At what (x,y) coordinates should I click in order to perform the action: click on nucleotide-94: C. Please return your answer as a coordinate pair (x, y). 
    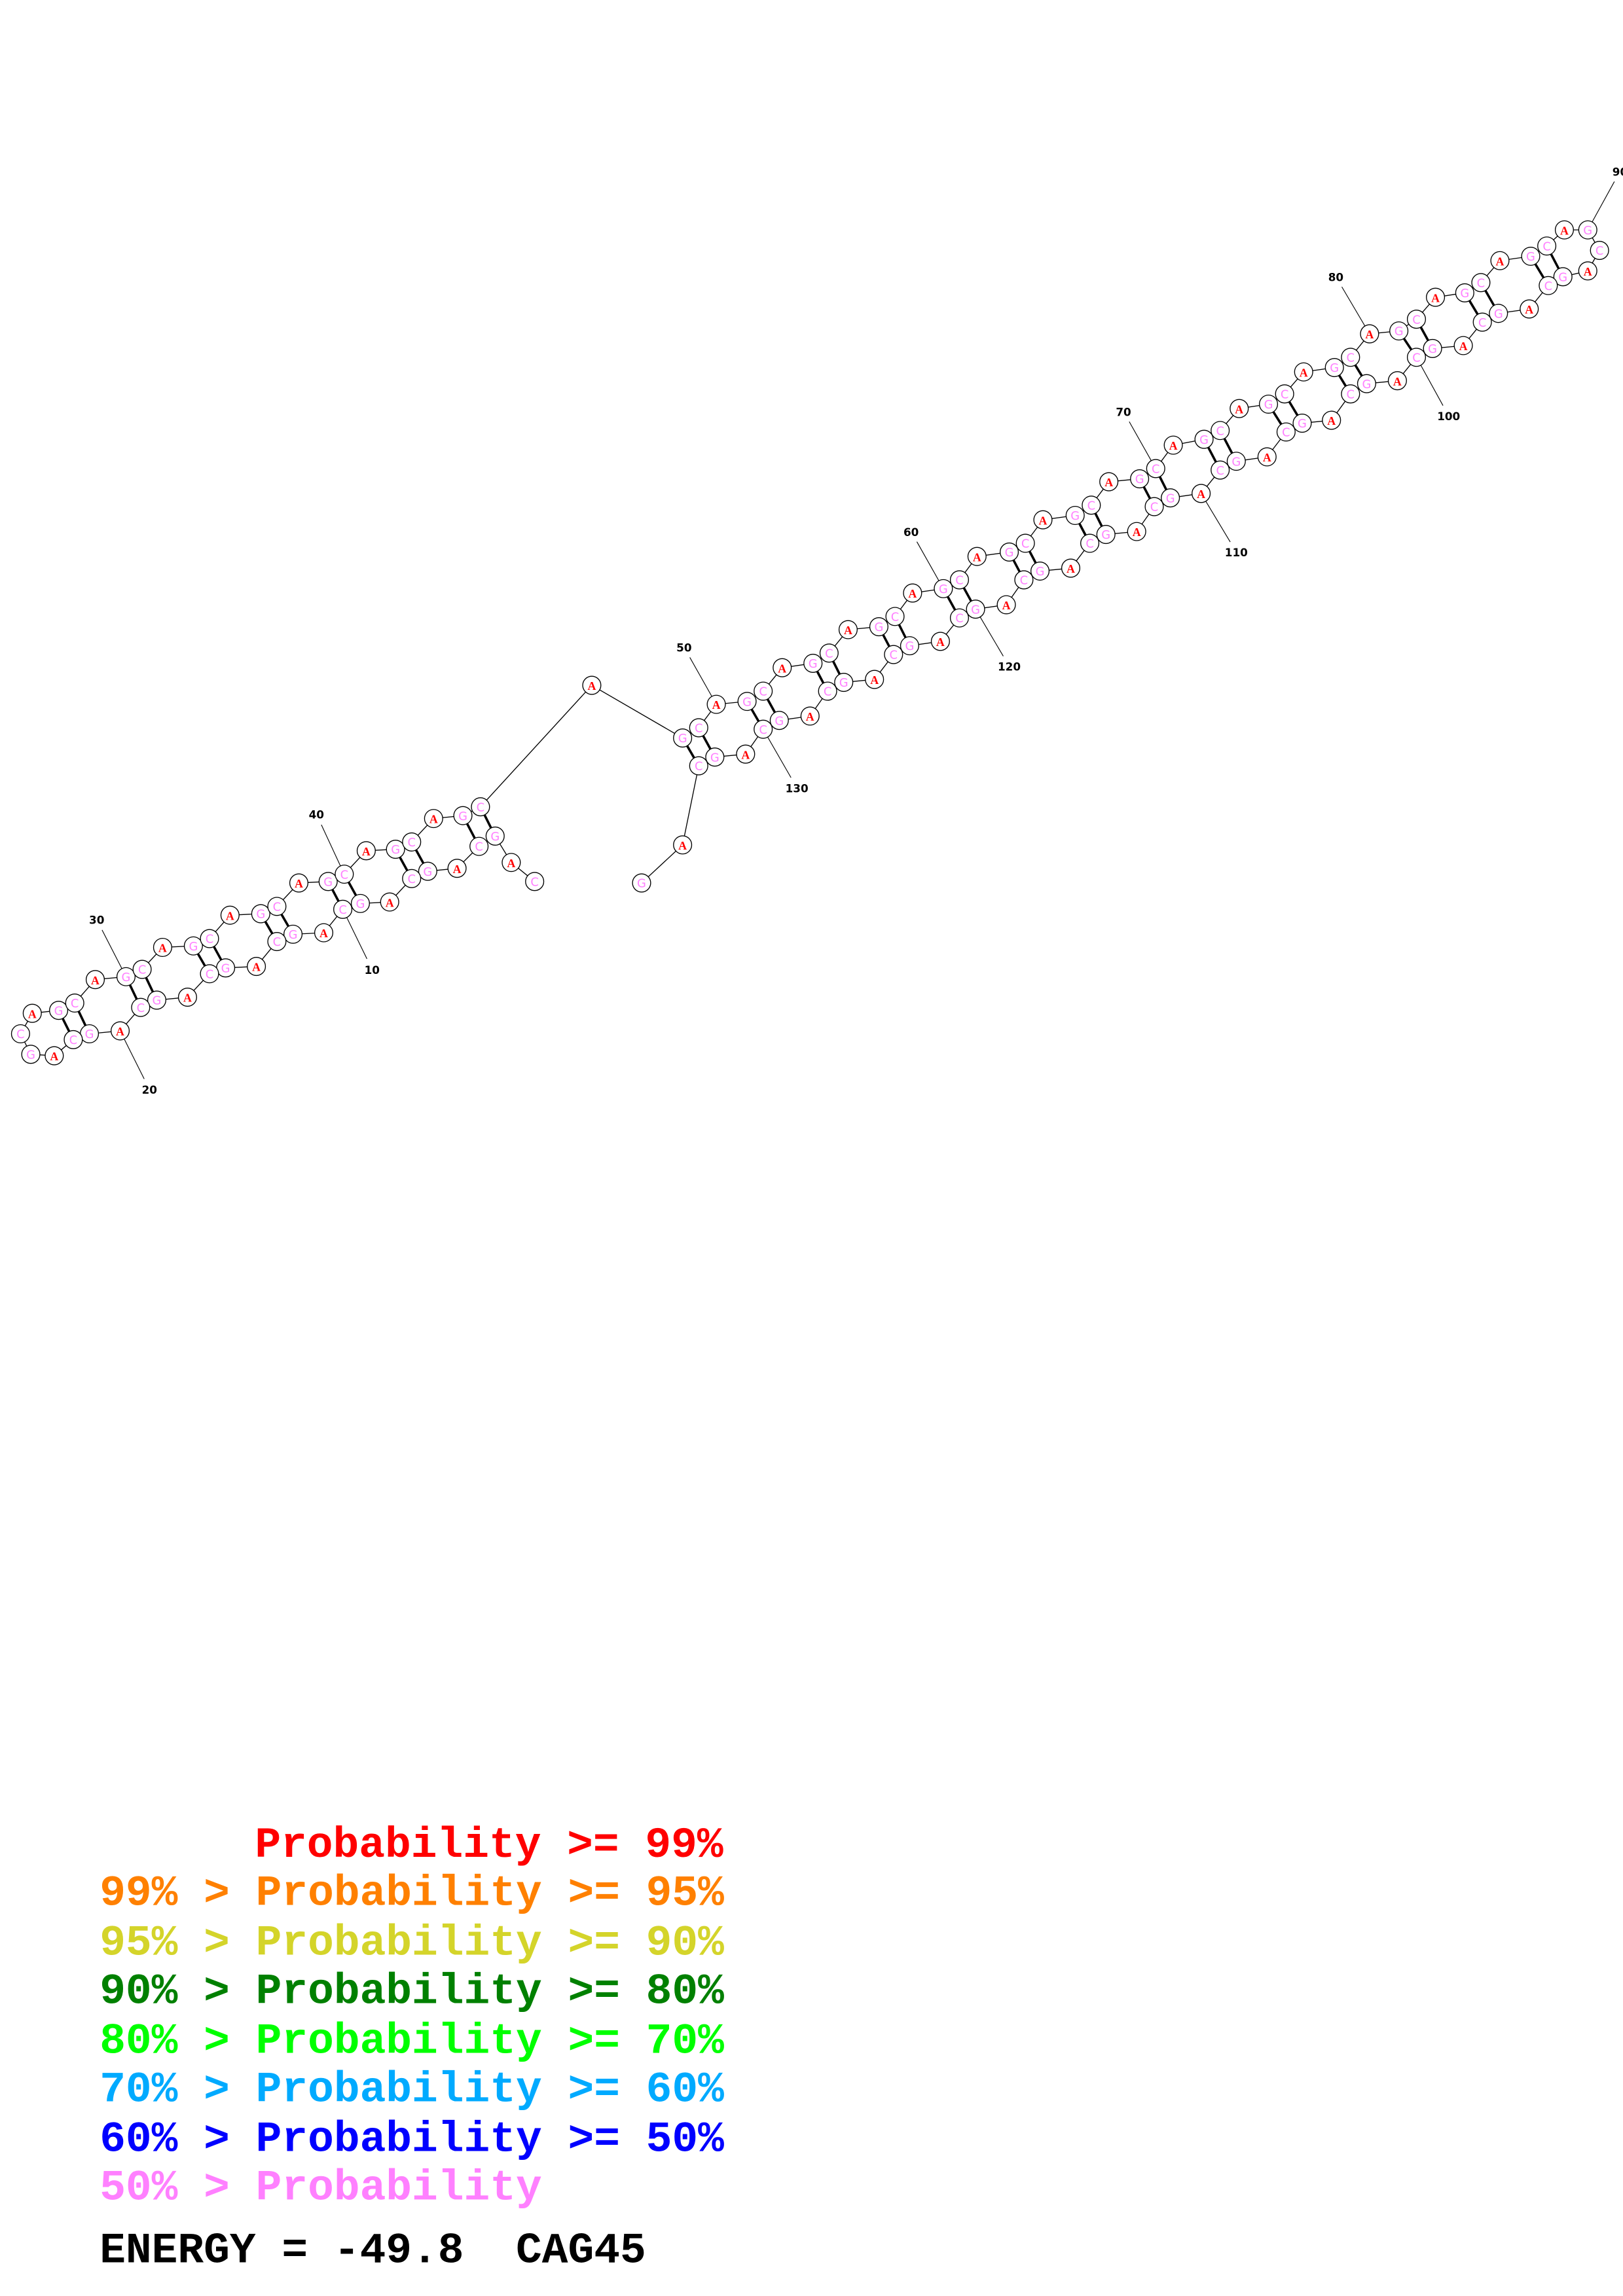
    Looking at the image, I should click on (1548, 285).